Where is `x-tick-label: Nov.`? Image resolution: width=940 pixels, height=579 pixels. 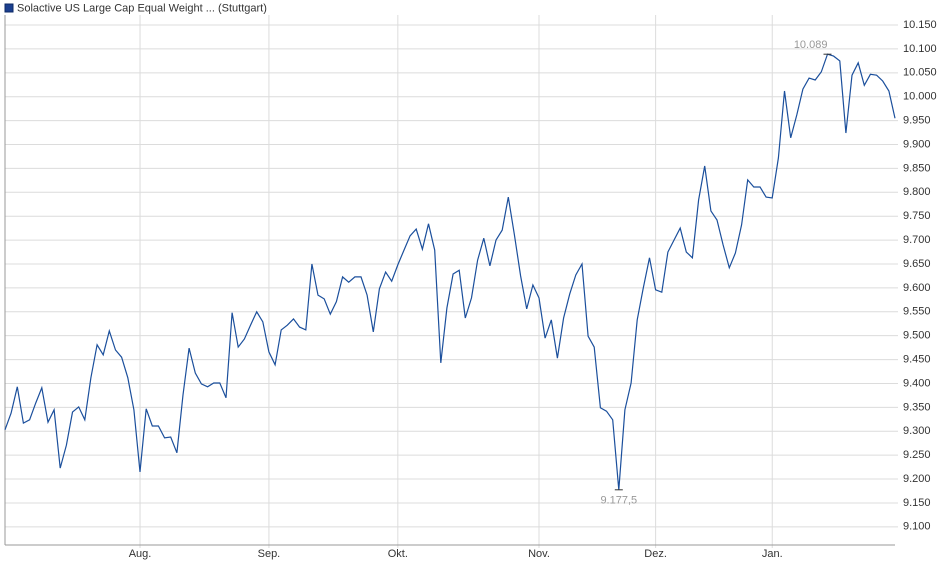 x-tick-label: Nov. is located at coordinates (539, 554).